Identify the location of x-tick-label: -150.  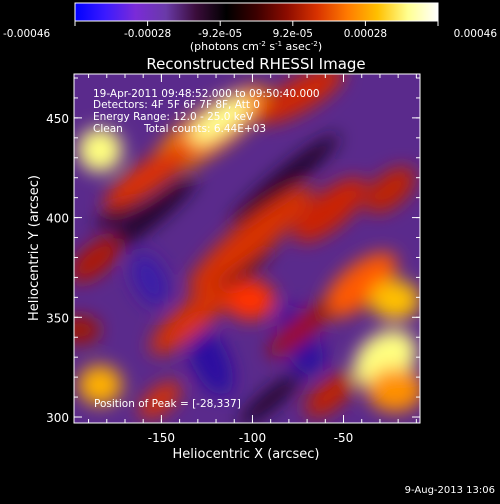
(161, 438).